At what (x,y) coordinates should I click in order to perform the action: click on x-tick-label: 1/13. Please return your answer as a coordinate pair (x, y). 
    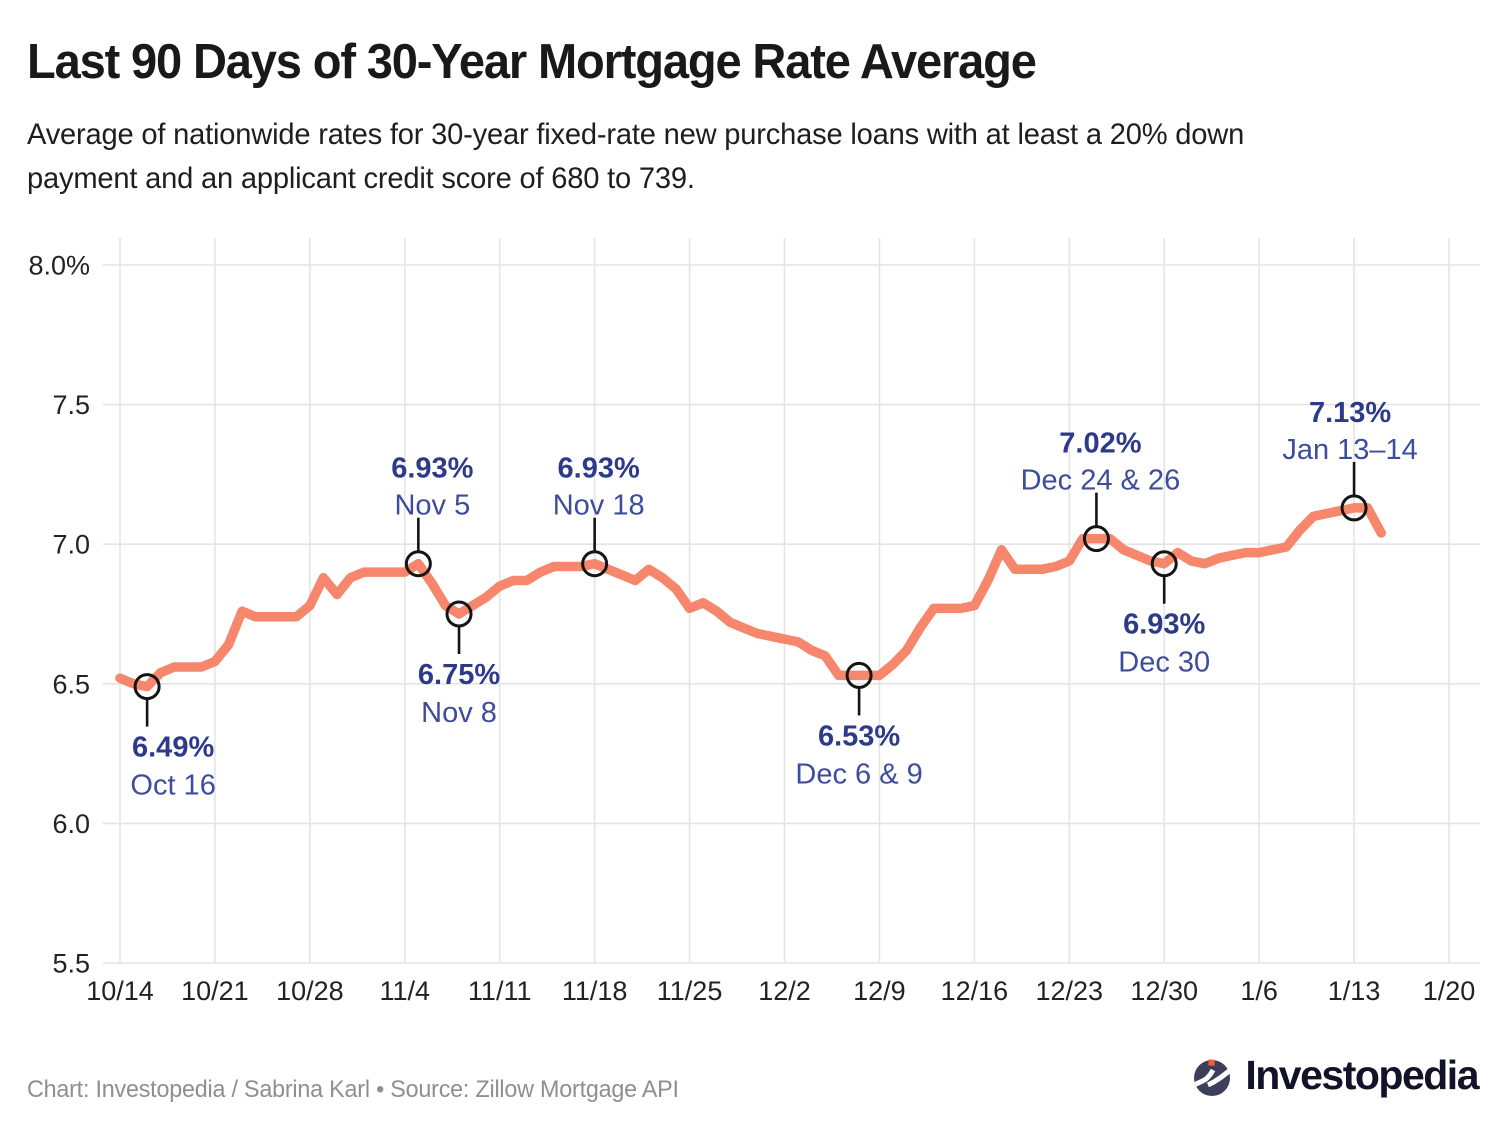
    Looking at the image, I should click on (1354, 991).